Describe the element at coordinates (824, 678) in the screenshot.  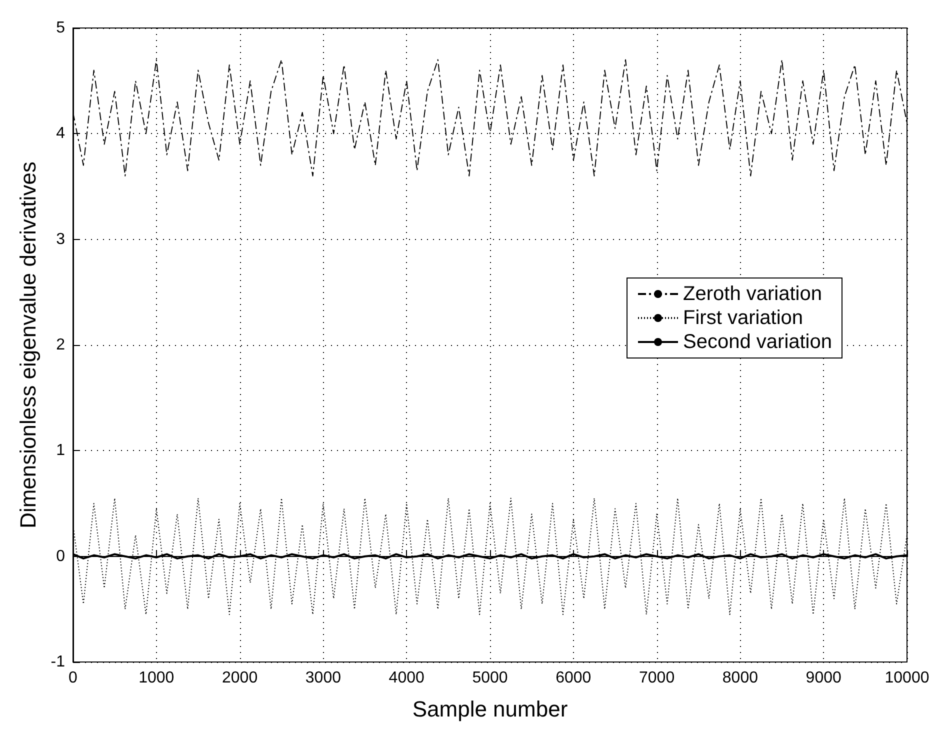
I see `x-tick-label: 9000` at that location.